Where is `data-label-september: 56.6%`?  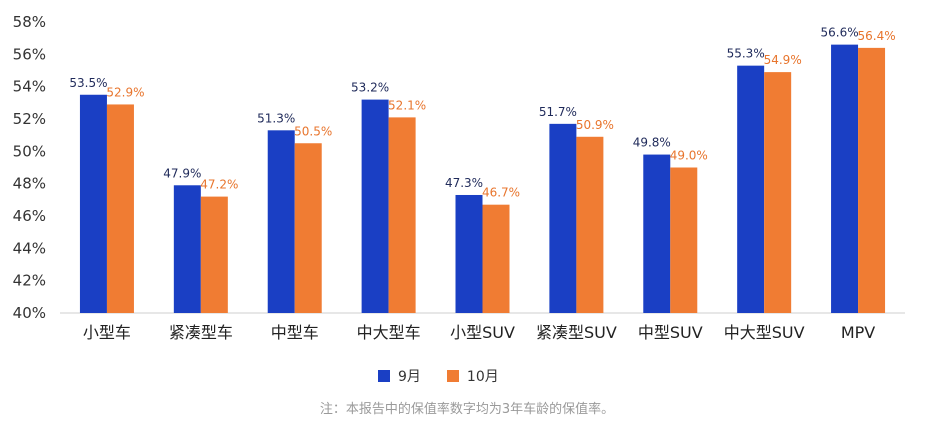
data-label-september: 56.6% is located at coordinates (839, 33).